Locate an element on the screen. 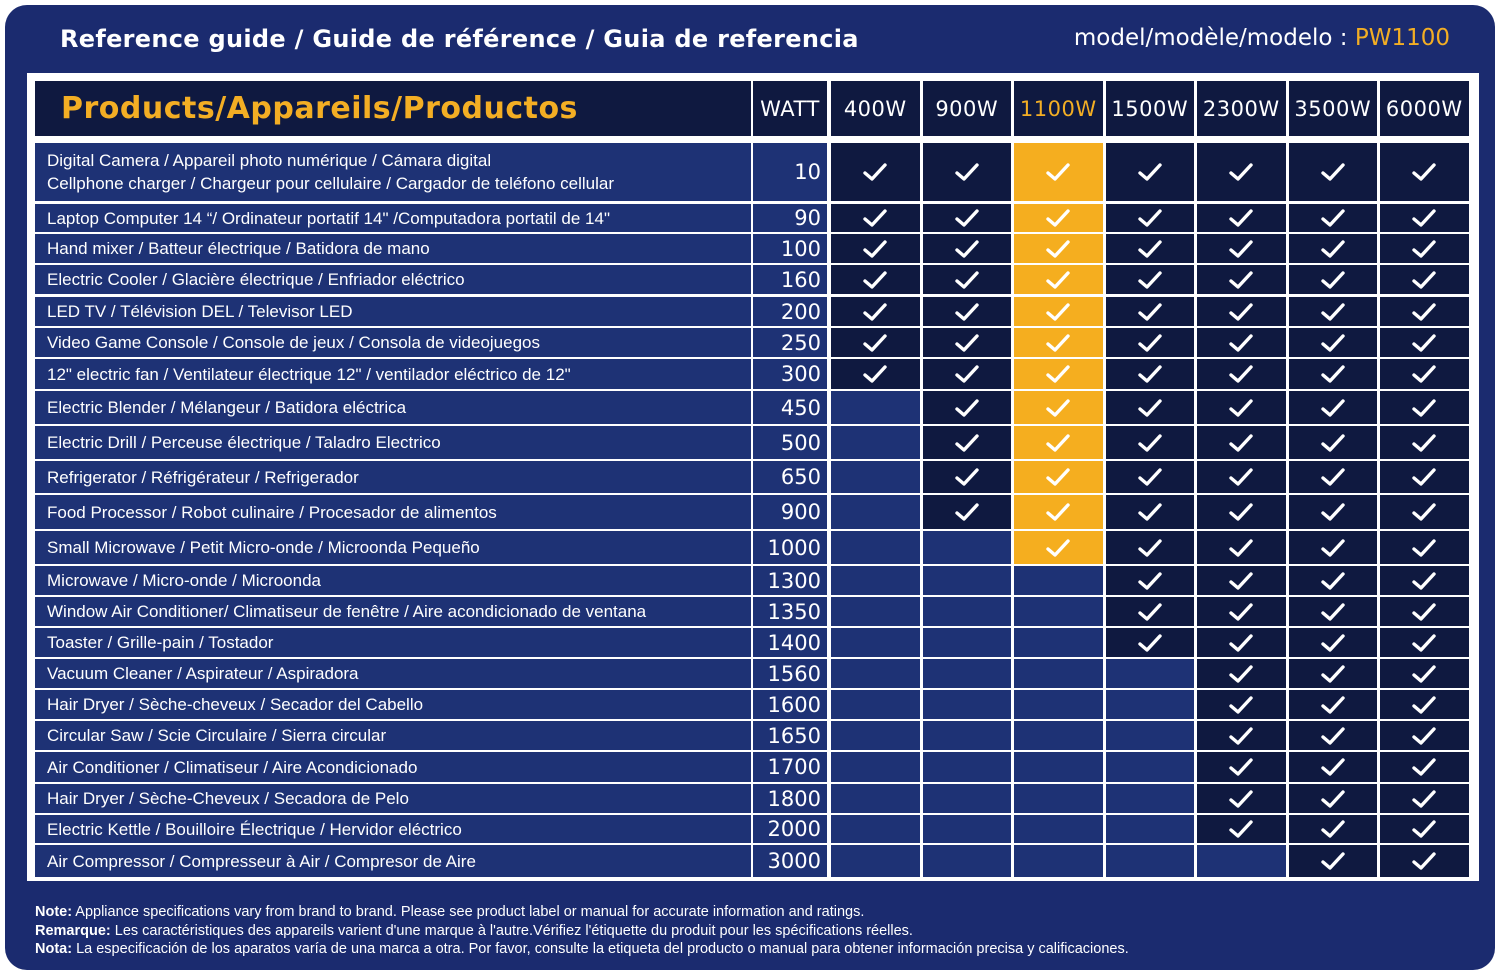 The image size is (1500, 975). appliance-watt: 650 is located at coordinates (790, 477).